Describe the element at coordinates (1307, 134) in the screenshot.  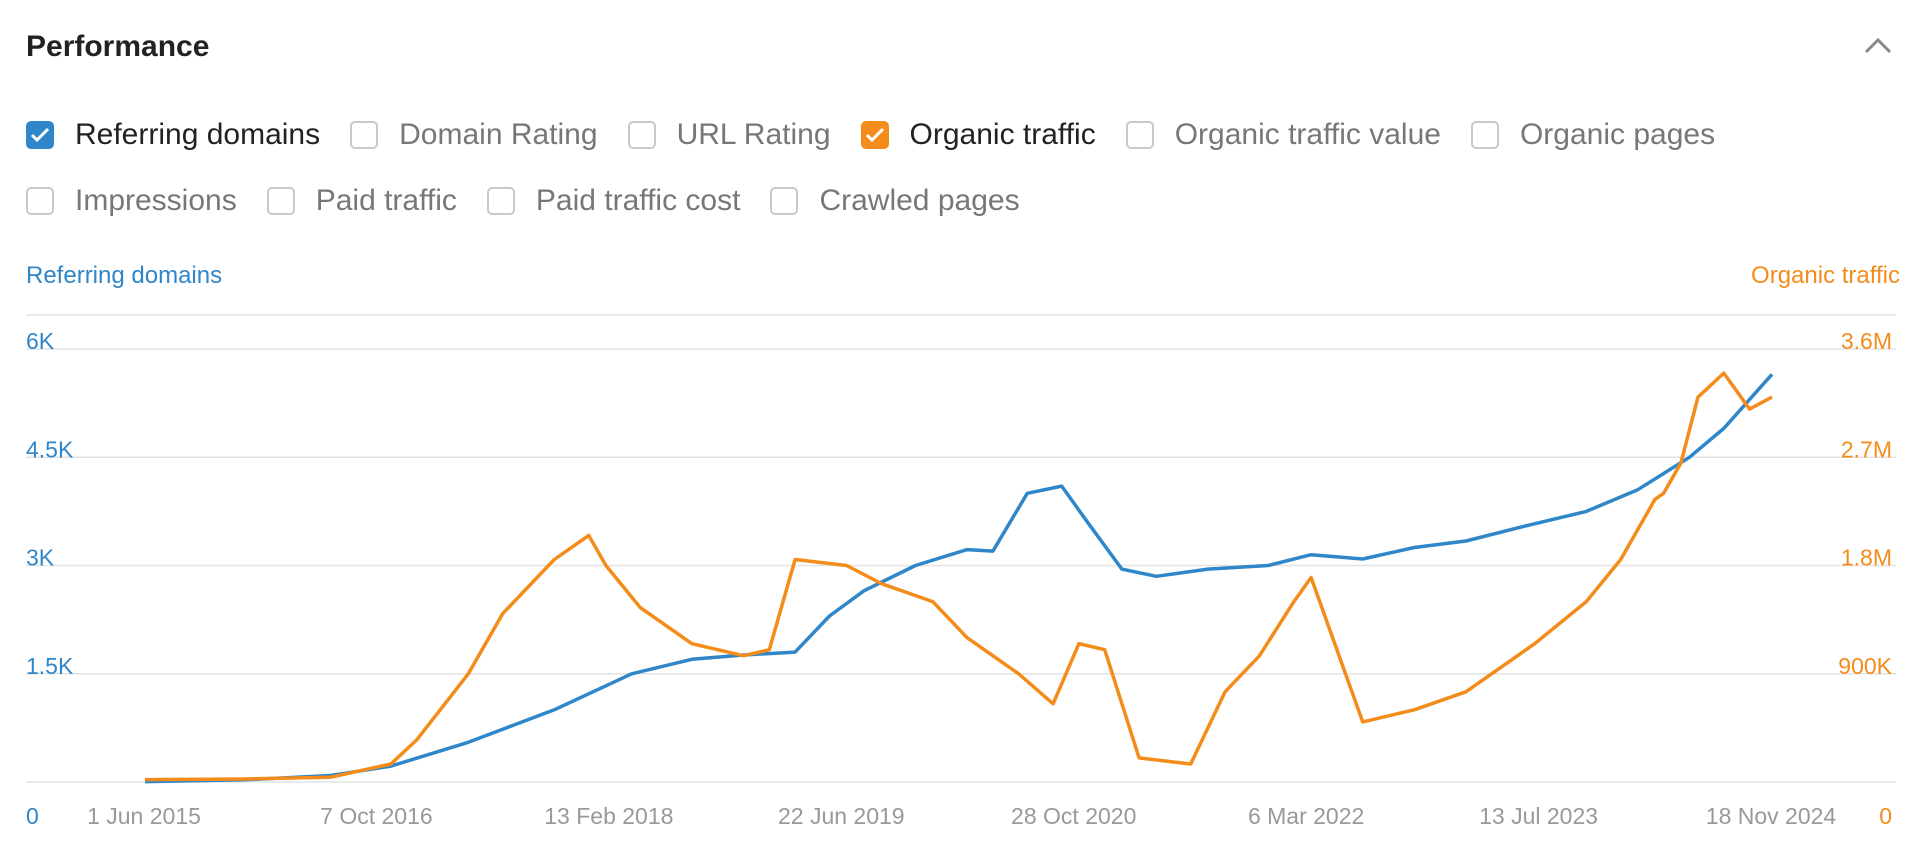
I see `checkbox-label: Organic traffic value` at that location.